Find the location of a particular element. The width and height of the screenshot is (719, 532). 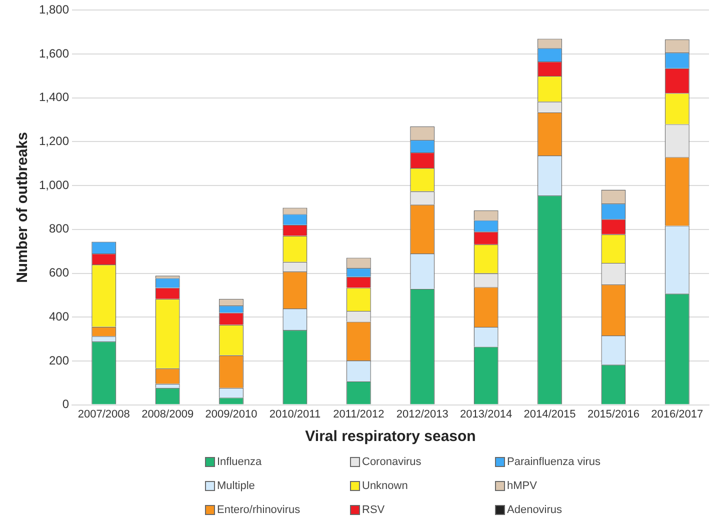

x-tick-label: 2011/2012 is located at coordinates (358, 414).